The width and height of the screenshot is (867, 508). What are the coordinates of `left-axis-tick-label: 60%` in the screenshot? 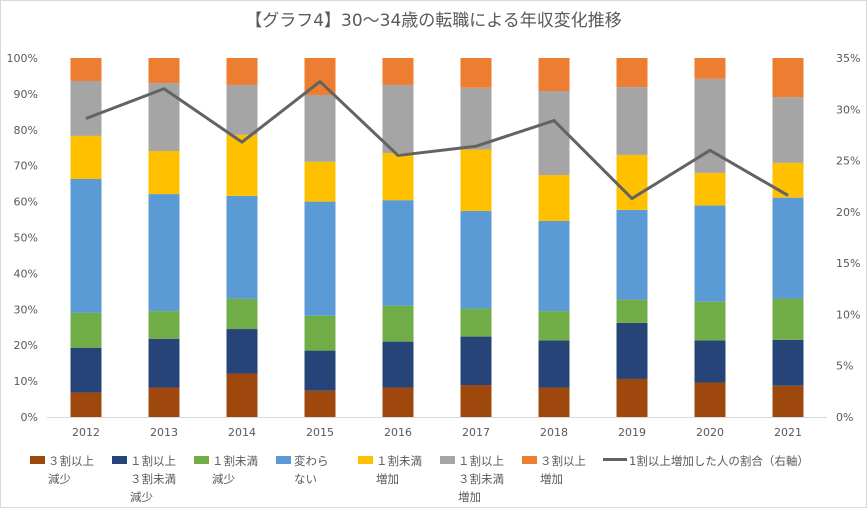 It's located at (26, 202).